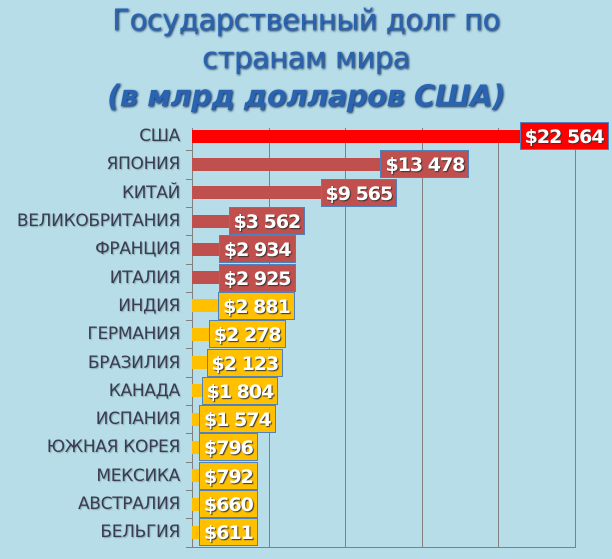  I want to click on data-label: $13 478, so click(425, 164).